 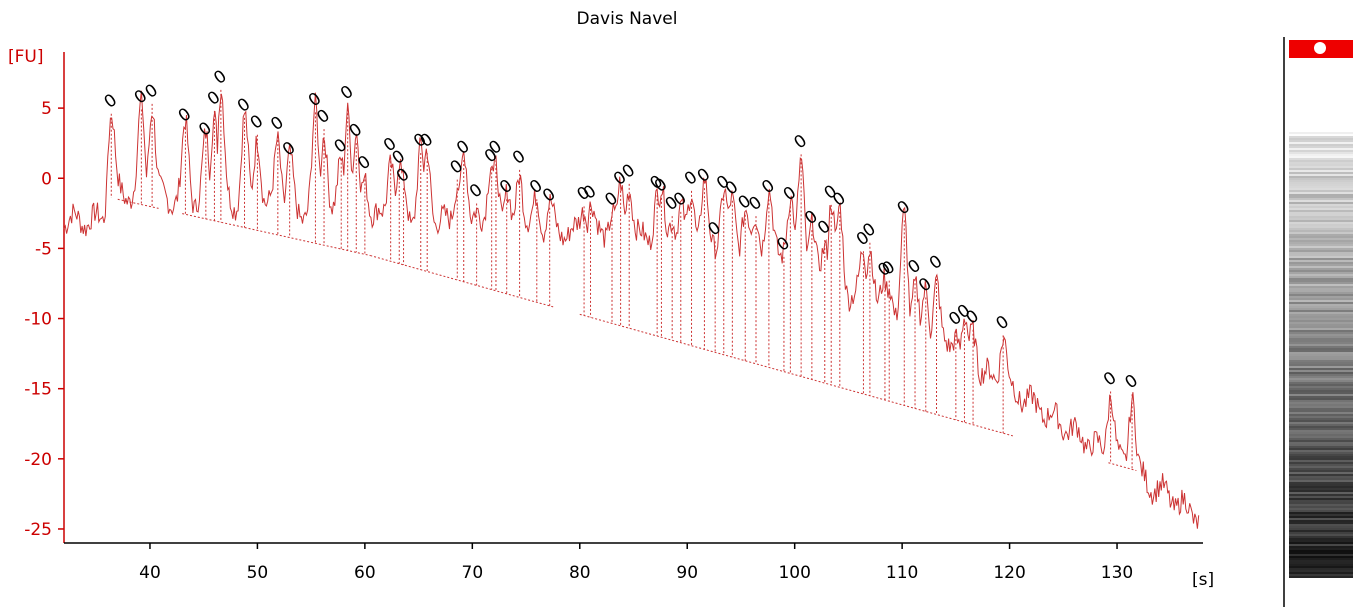 I want to click on x-tick-label: 80, so click(x=580, y=573).